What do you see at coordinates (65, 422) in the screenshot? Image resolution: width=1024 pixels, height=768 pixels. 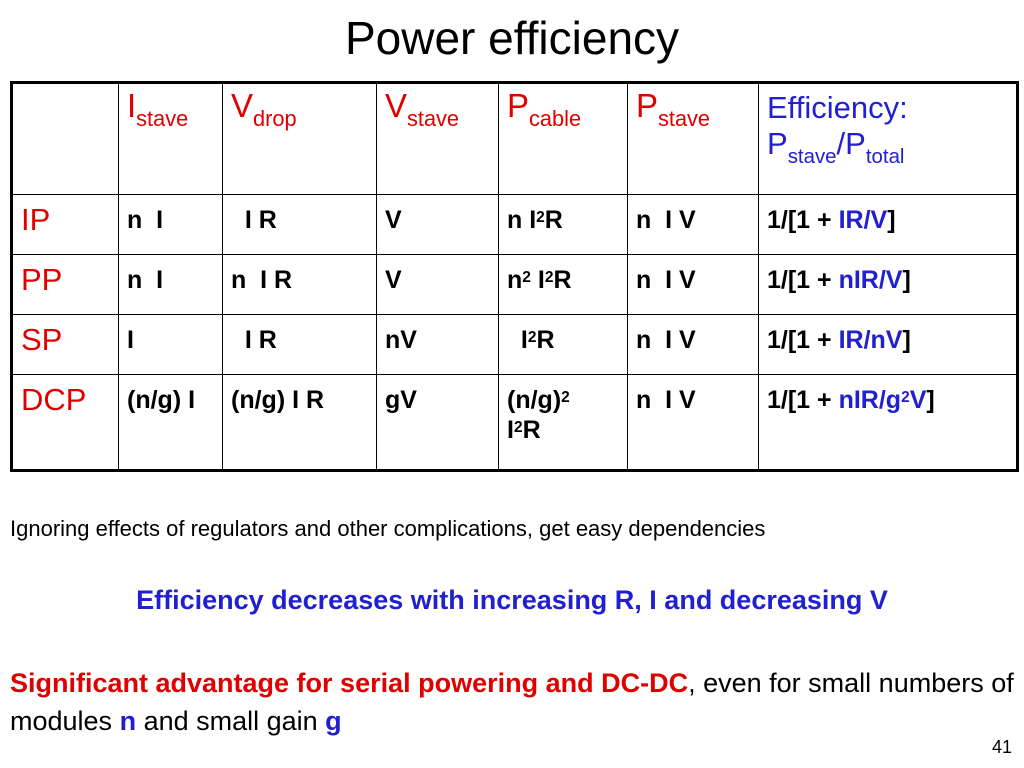 I see `row-label-dcp: DCP` at bounding box center [65, 422].